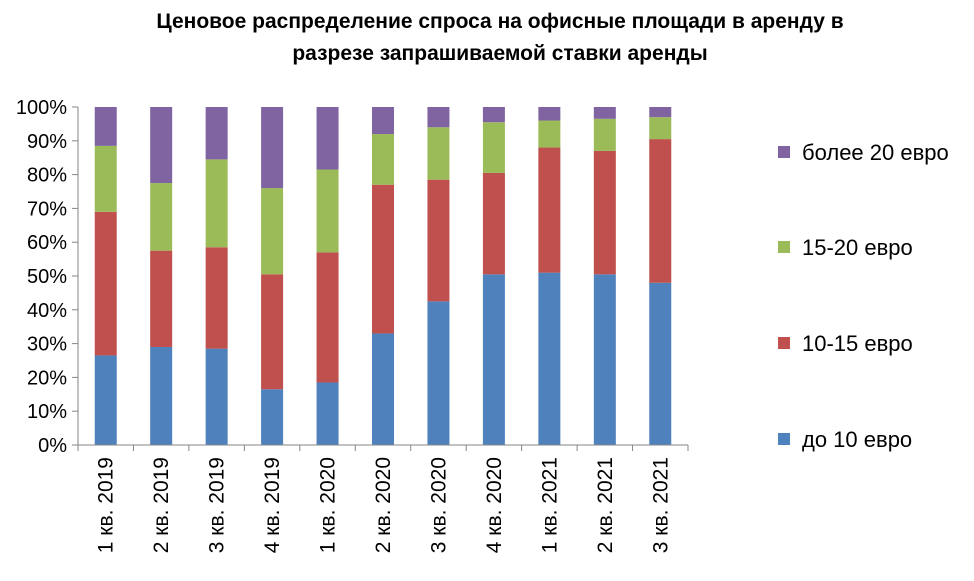 The image size is (974, 581). What do you see at coordinates (47, 209) in the screenshot?
I see `y-tick-label: 70%` at bounding box center [47, 209].